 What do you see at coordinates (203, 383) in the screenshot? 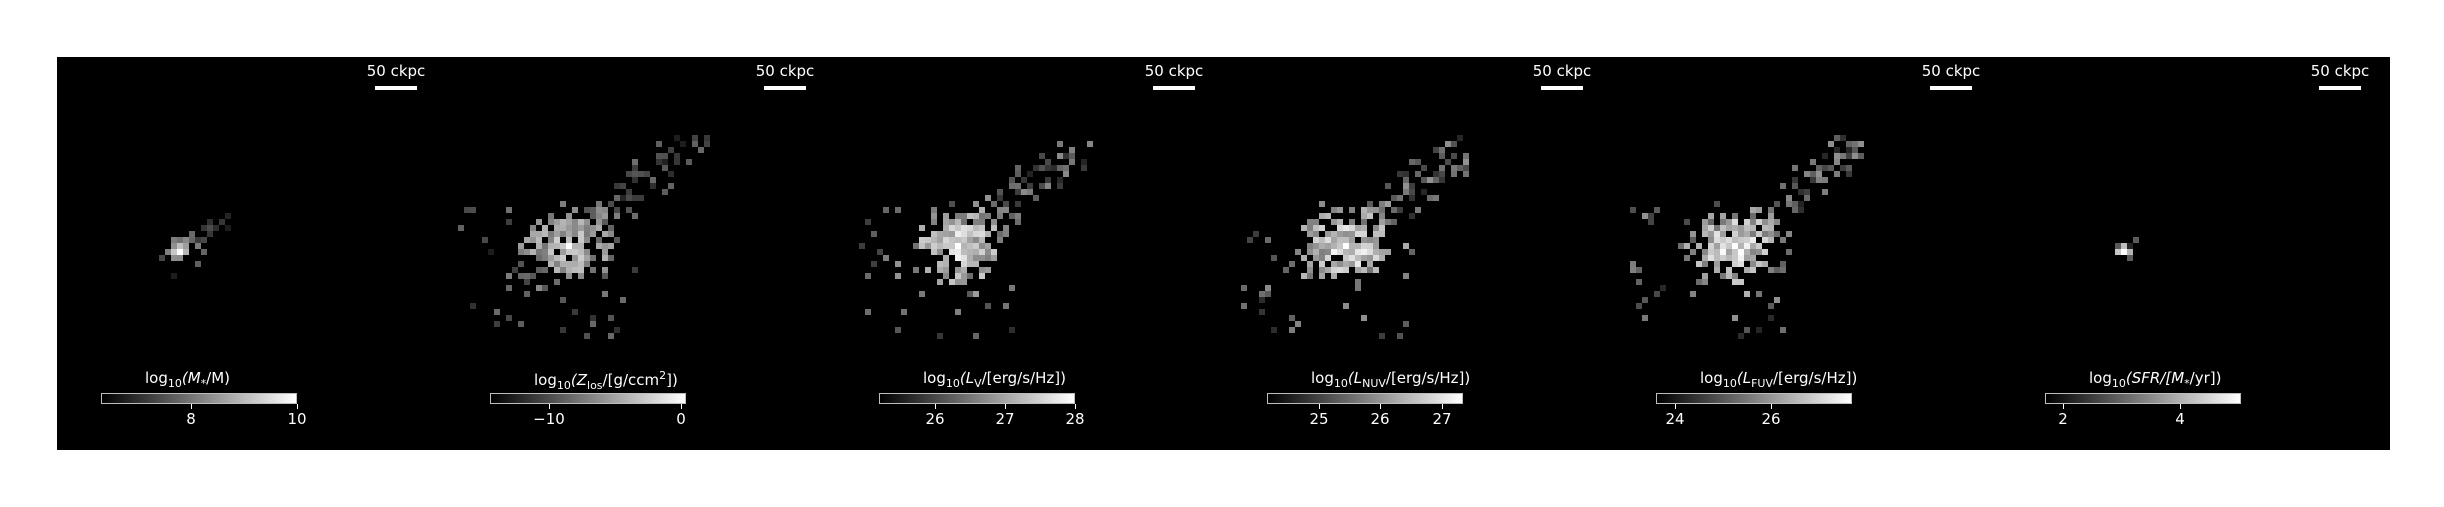
I see `colorbar-title-quantity-sub: *` at bounding box center [203, 383].